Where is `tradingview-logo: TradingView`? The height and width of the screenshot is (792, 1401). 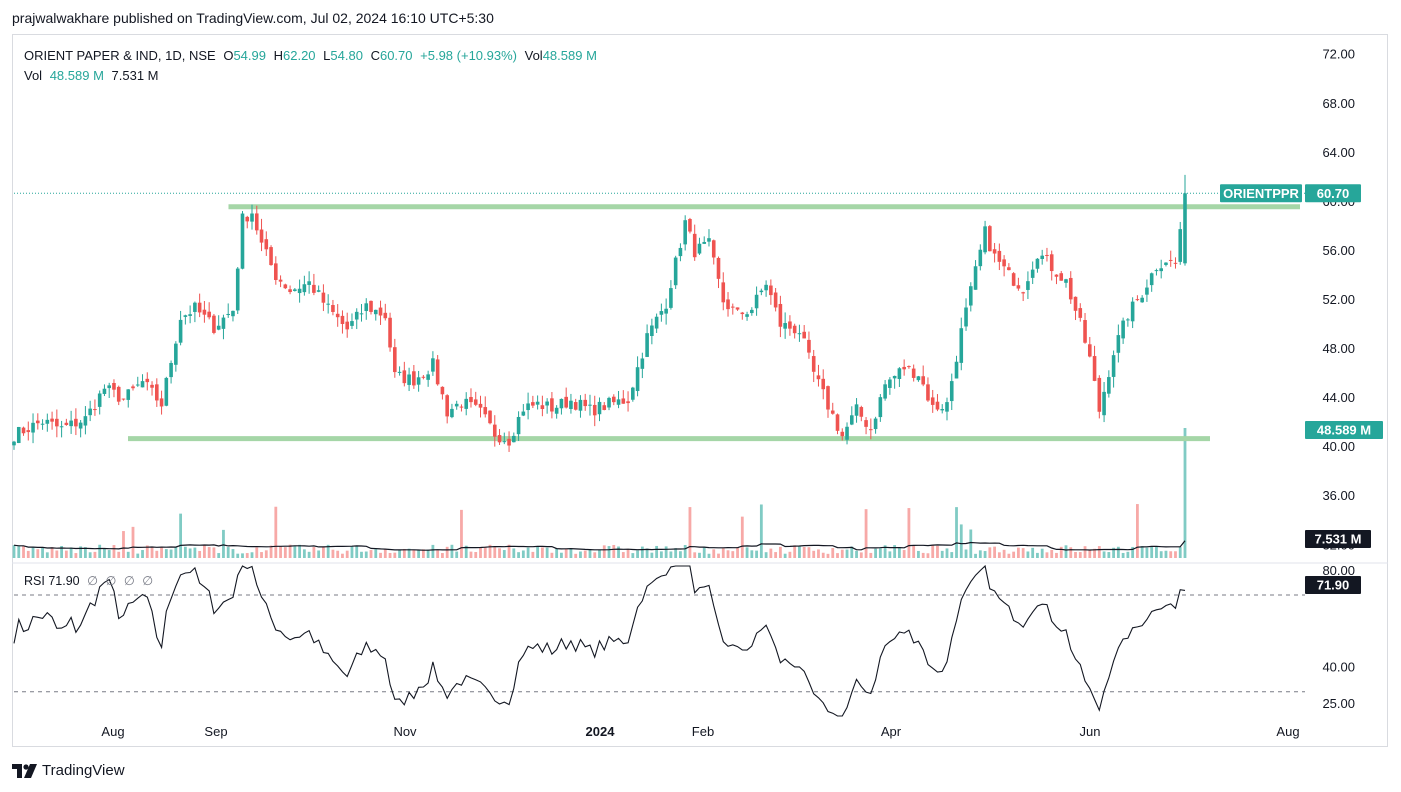 tradingview-logo: TradingView is located at coordinates (68, 770).